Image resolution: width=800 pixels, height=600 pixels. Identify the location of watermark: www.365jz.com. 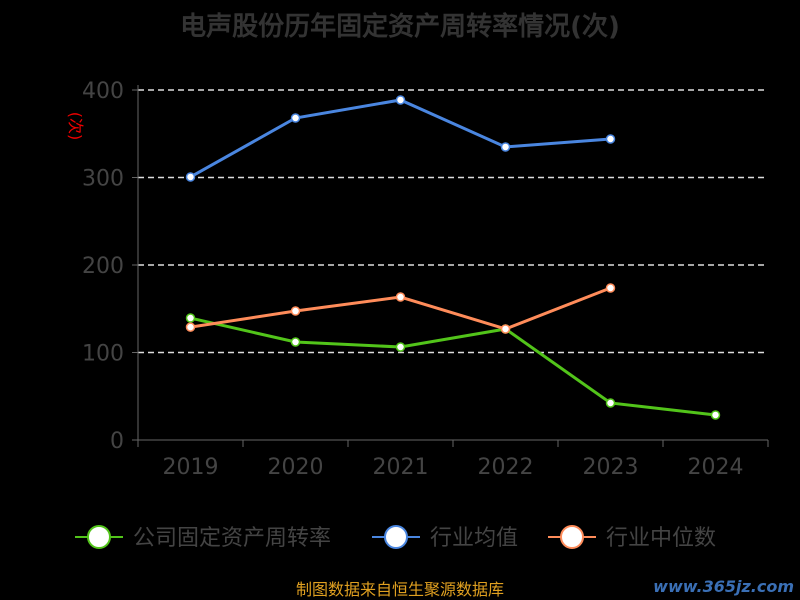
(723, 586).